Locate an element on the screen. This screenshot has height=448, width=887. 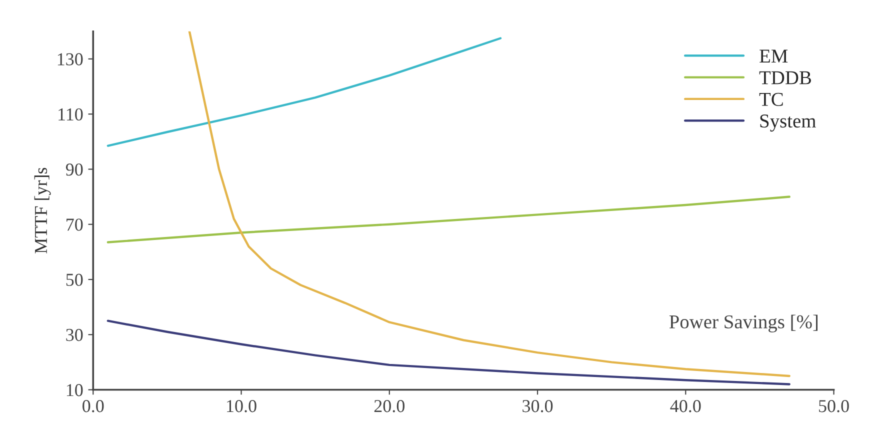
y-tick-label: 110 is located at coordinates (70, 114).